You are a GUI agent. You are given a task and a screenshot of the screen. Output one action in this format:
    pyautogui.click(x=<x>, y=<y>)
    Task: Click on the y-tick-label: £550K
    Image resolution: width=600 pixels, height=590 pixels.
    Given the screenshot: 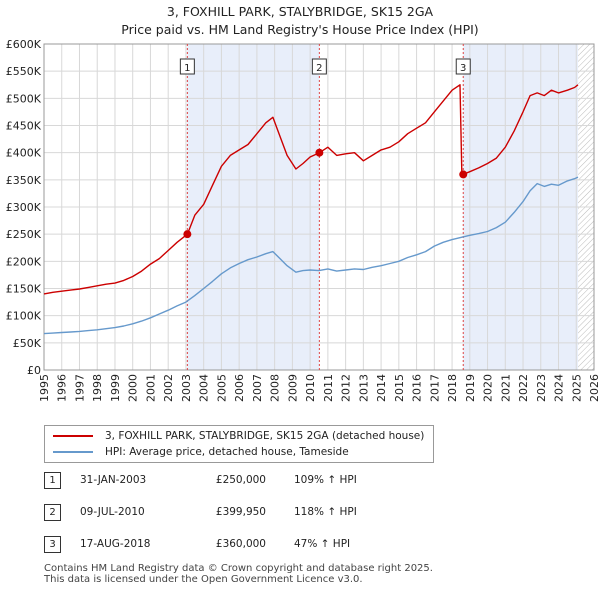 What is the action you would take?
    pyautogui.click(x=24, y=71)
    